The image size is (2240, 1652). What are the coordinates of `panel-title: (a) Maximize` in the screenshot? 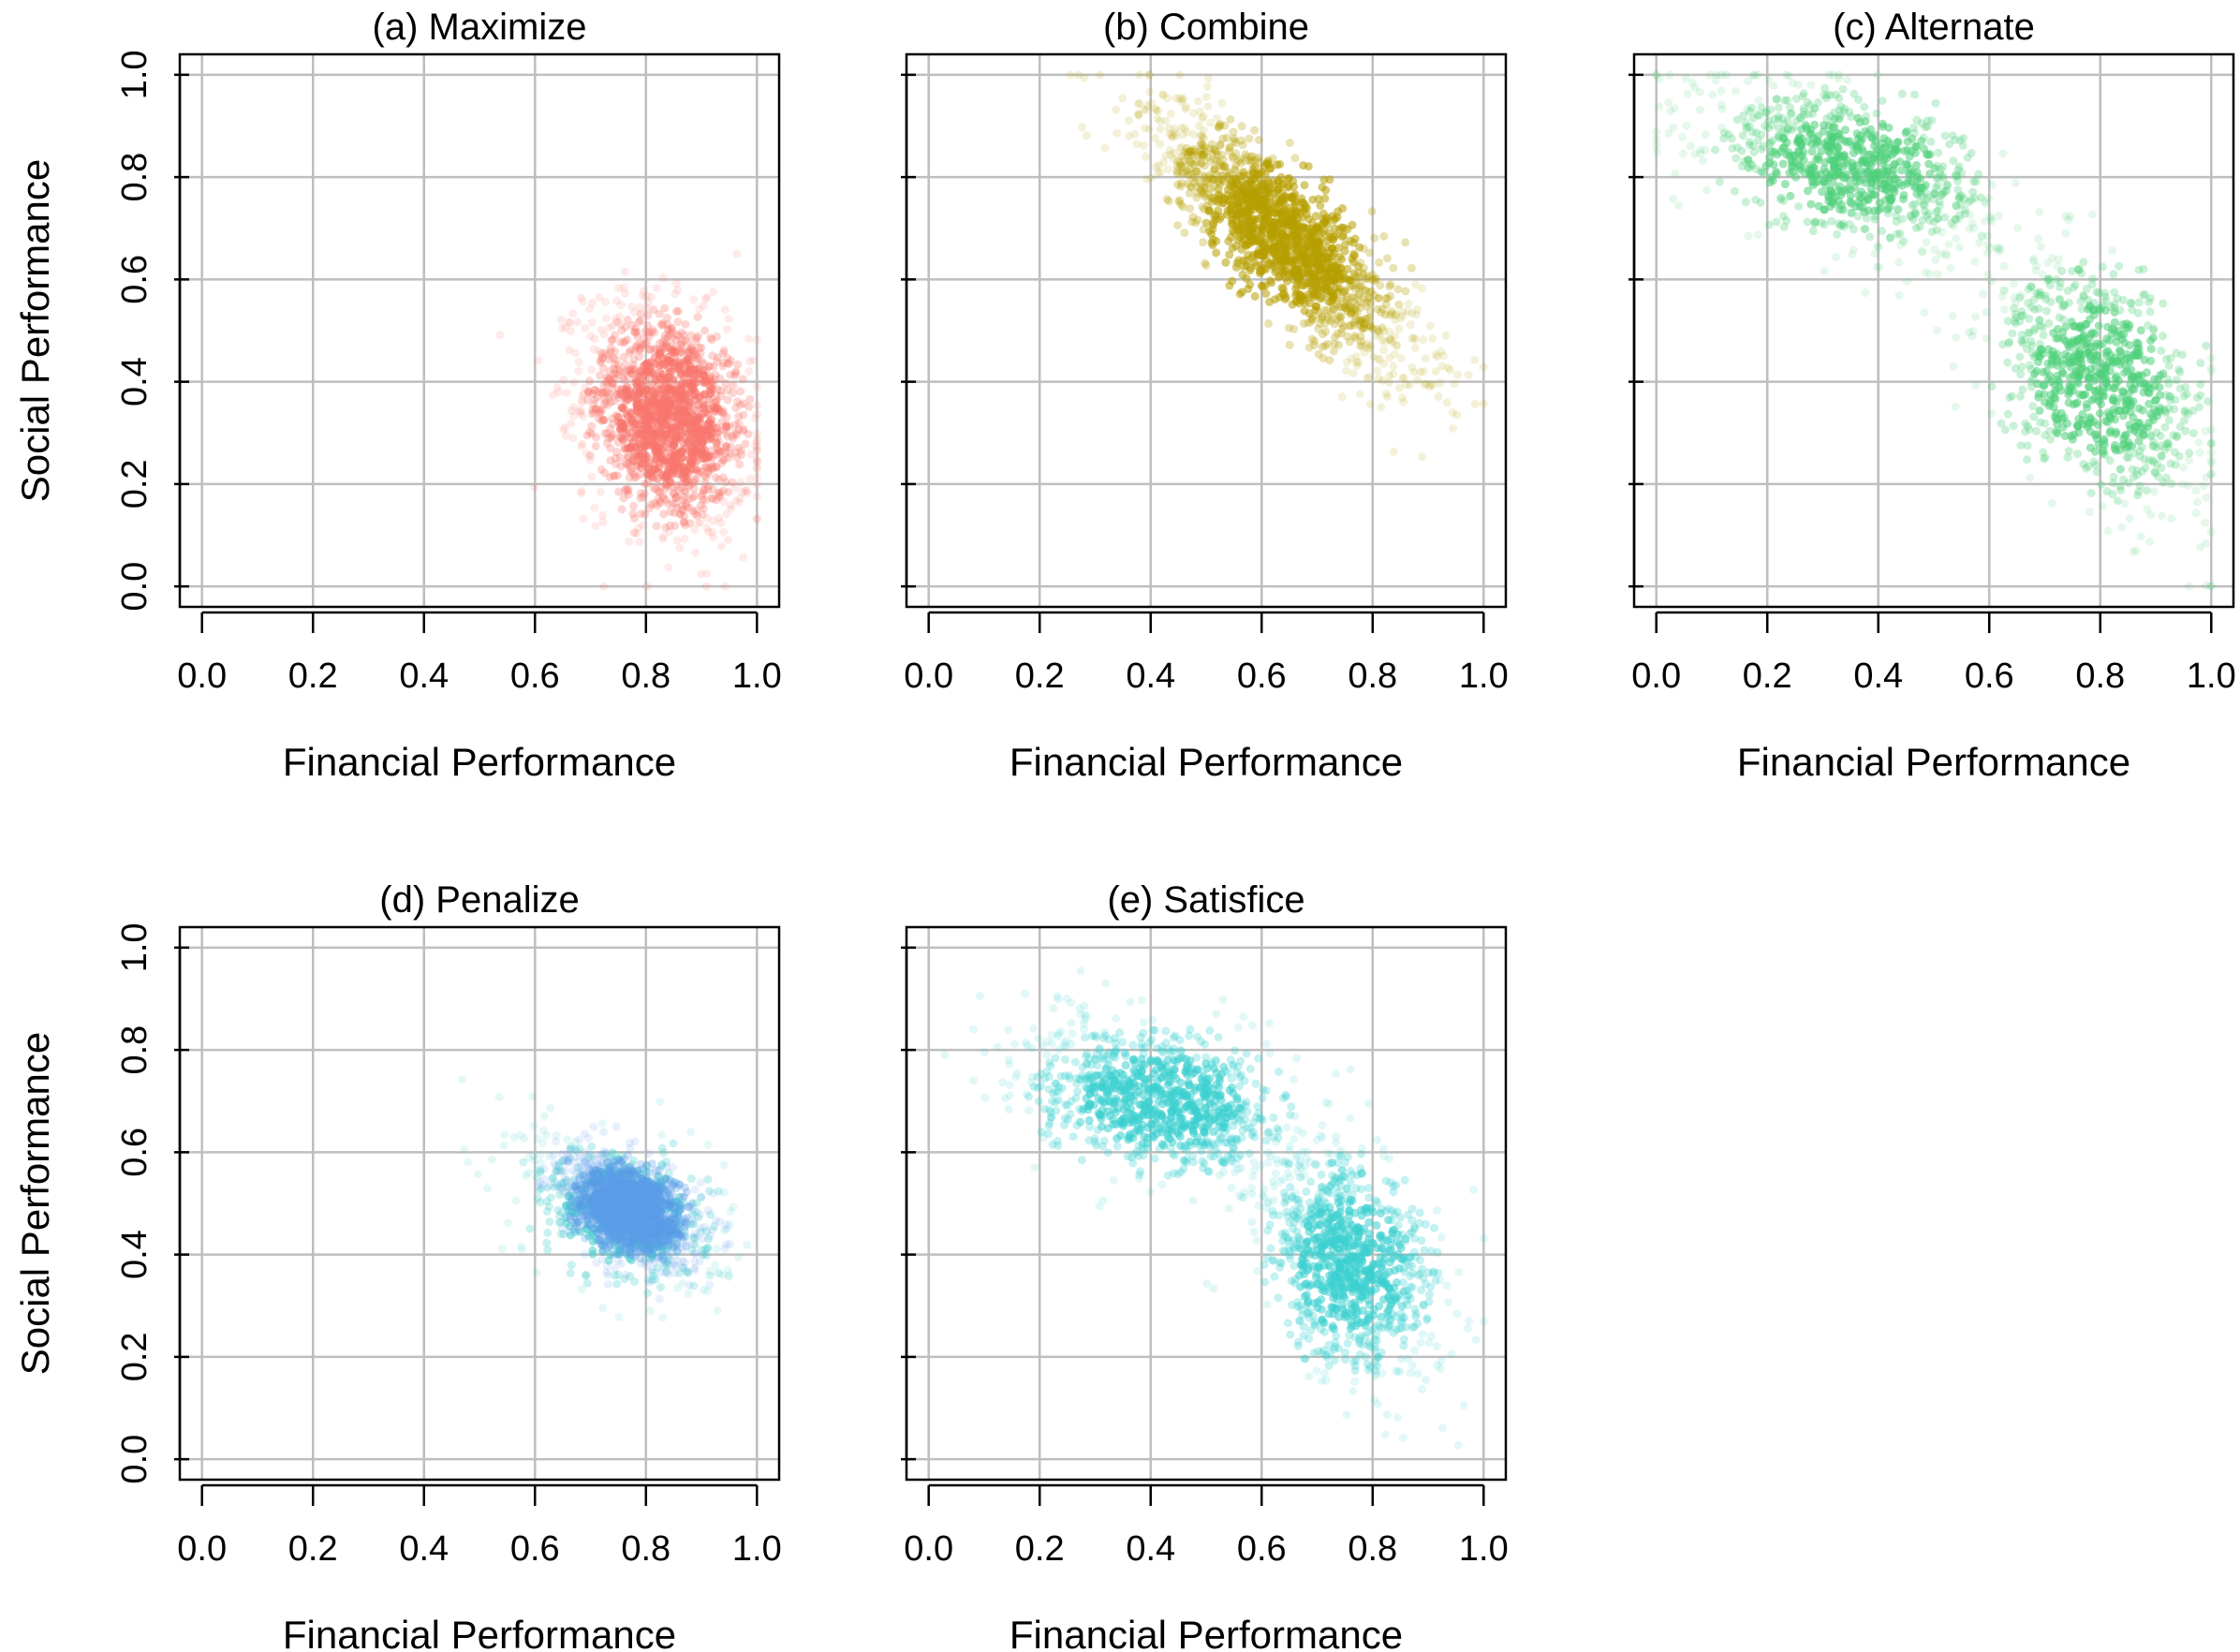 It's located at (480, 27).